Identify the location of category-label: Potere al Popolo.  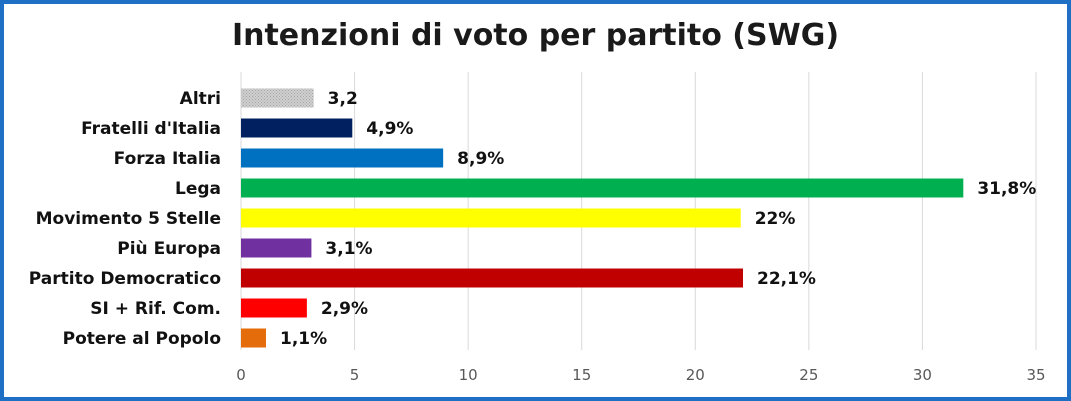
(142, 339).